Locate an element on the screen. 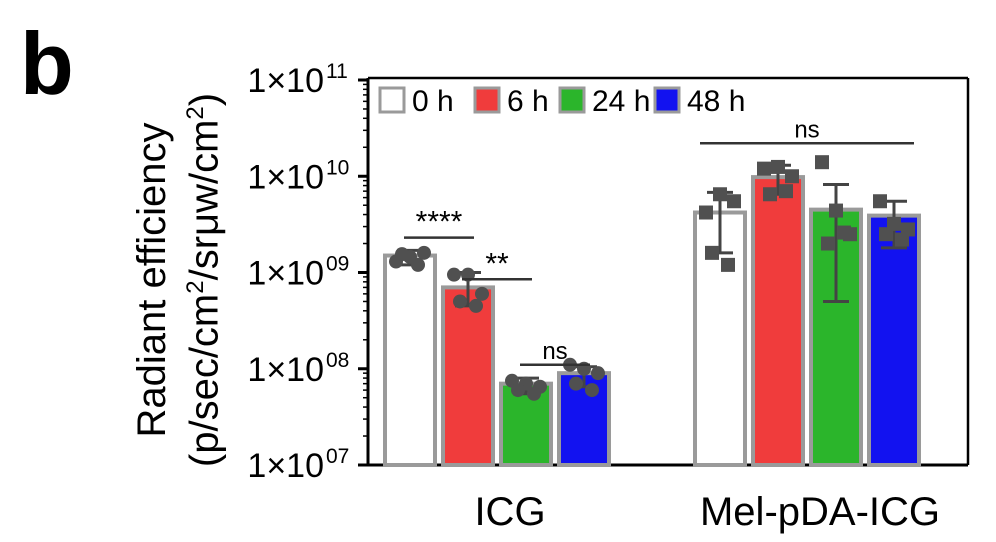  legend-label: 24 h is located at coordinates (621, 101).